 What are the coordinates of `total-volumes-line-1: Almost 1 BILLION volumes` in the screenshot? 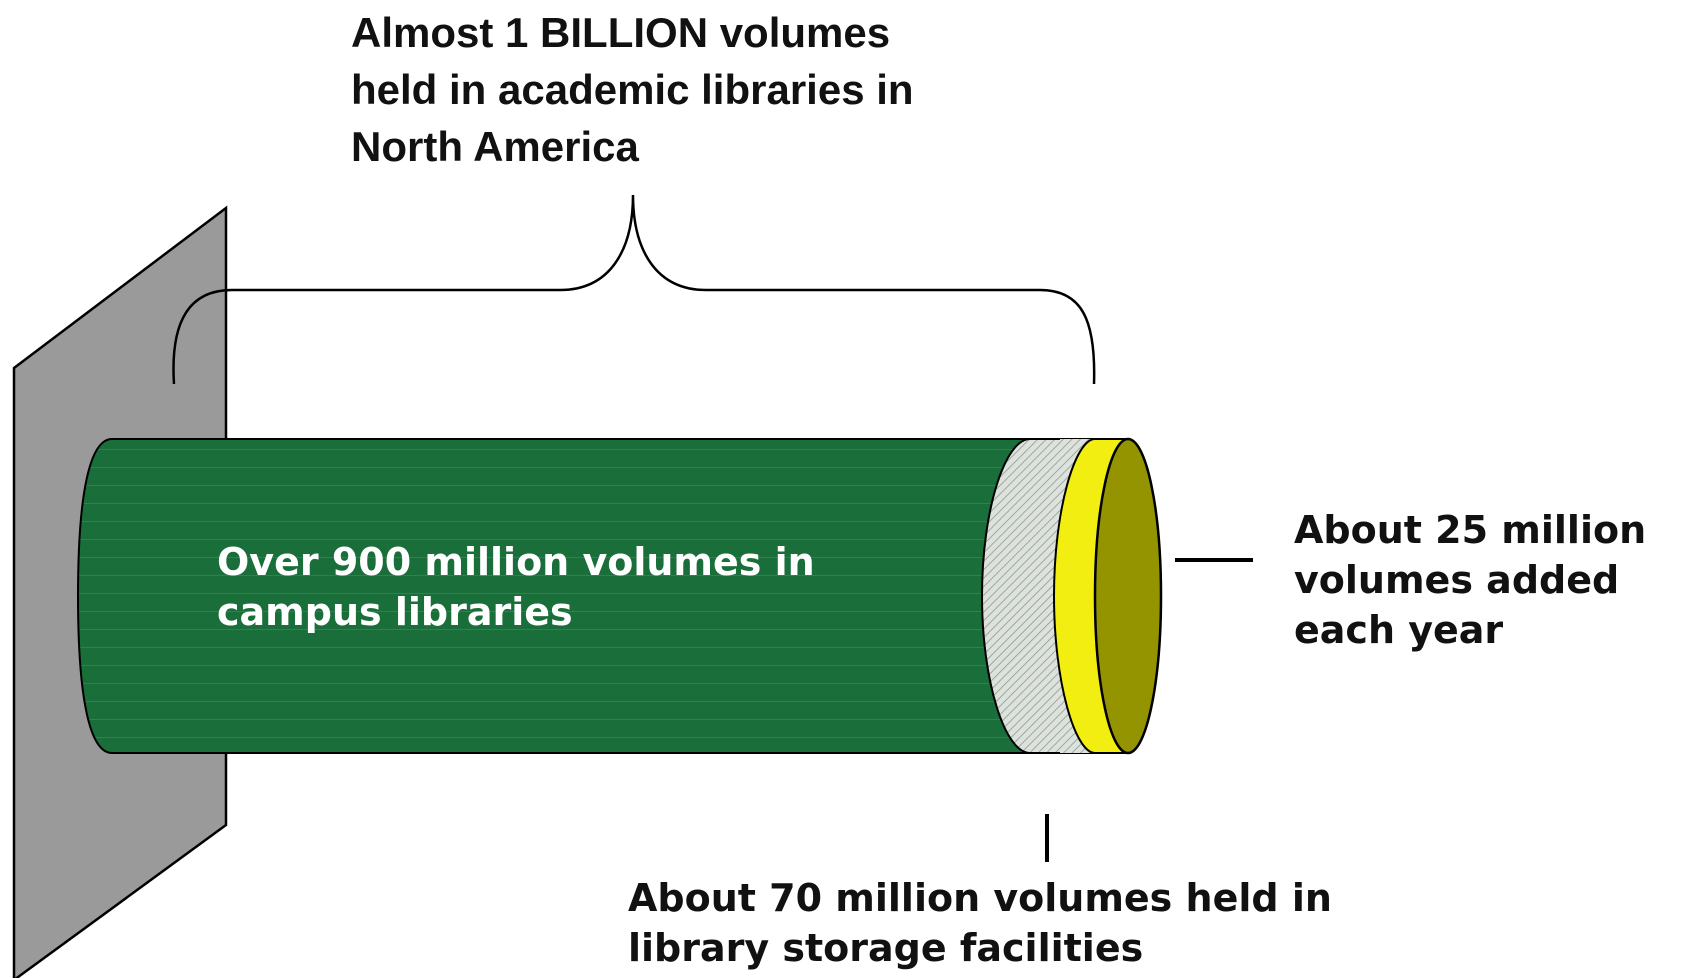 It's located at (621, 32).